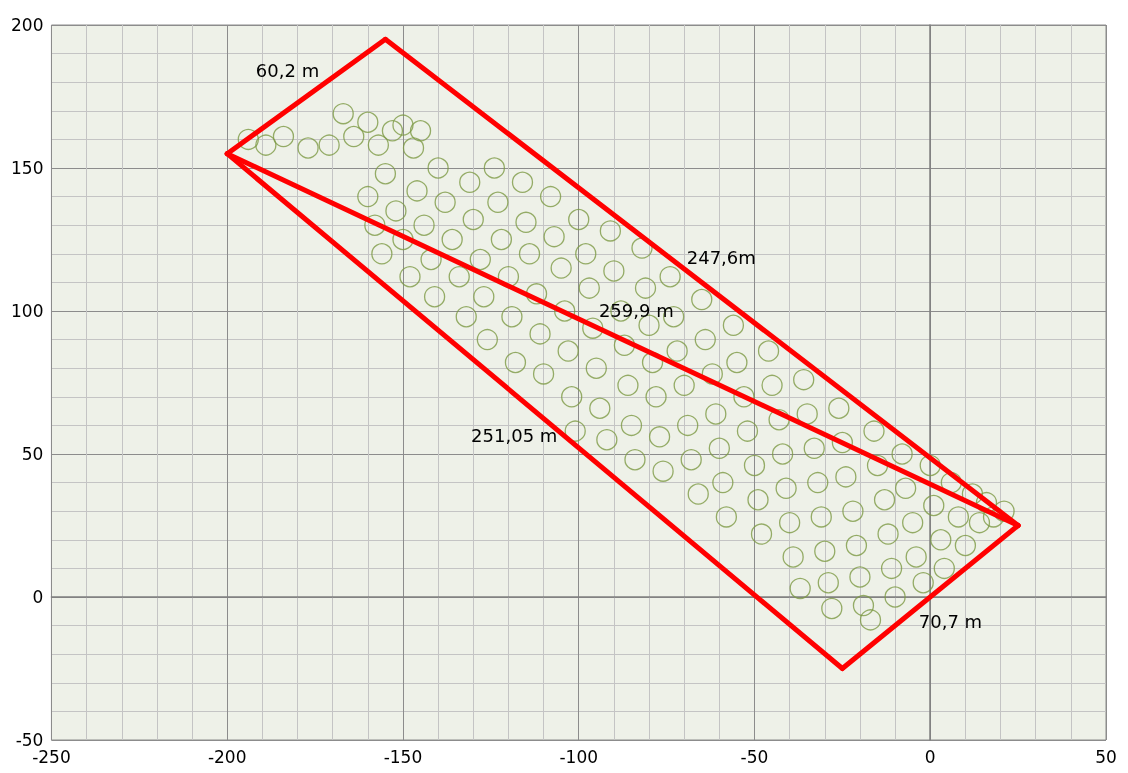  Describe the element at coordinates (514, 436) in the screenshot. I see `series-label: 251,05 m` at that location.